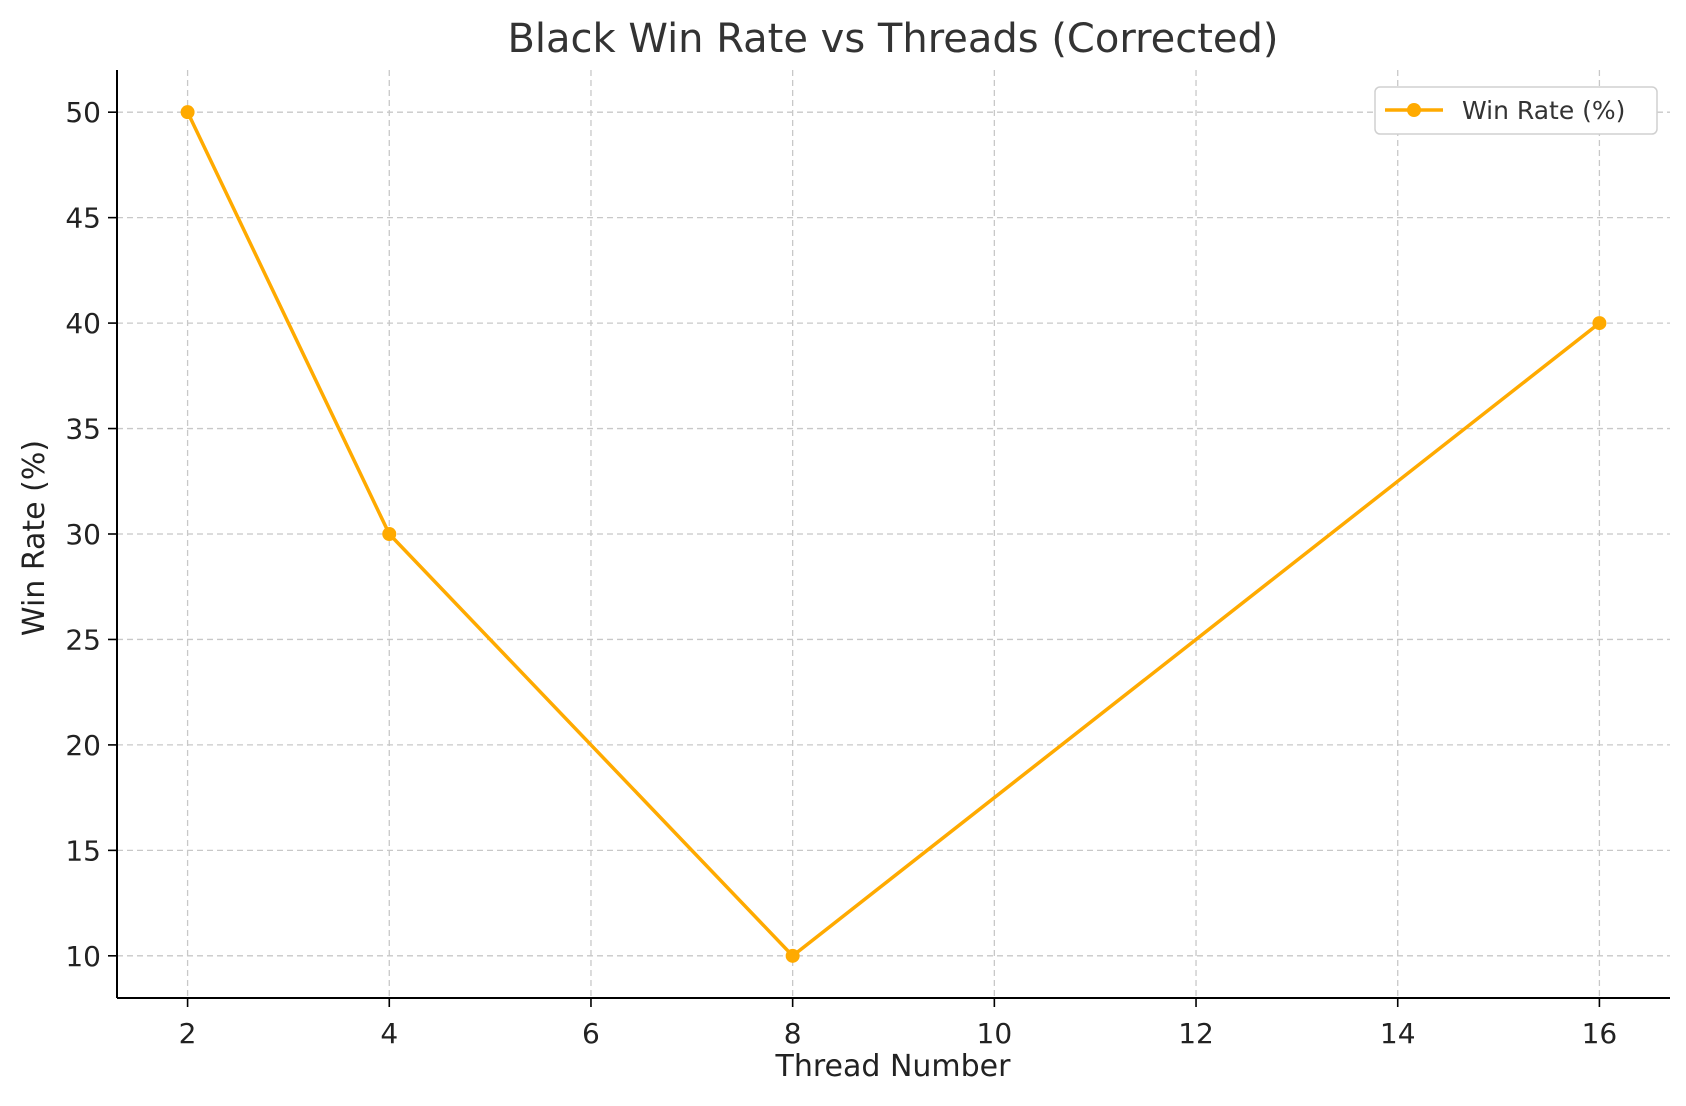 This screenshot has width=1686, height=1106. I want to click on legend-marker-swatch, so click(1414, 110).